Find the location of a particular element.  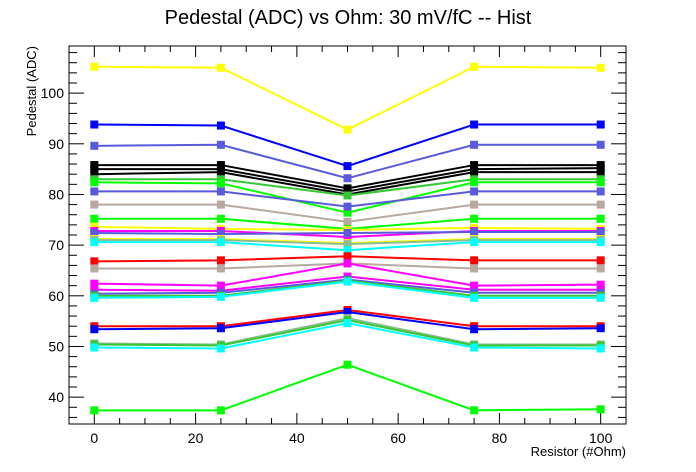

y-tick-label: 40 is located at coordinates (56, 397).